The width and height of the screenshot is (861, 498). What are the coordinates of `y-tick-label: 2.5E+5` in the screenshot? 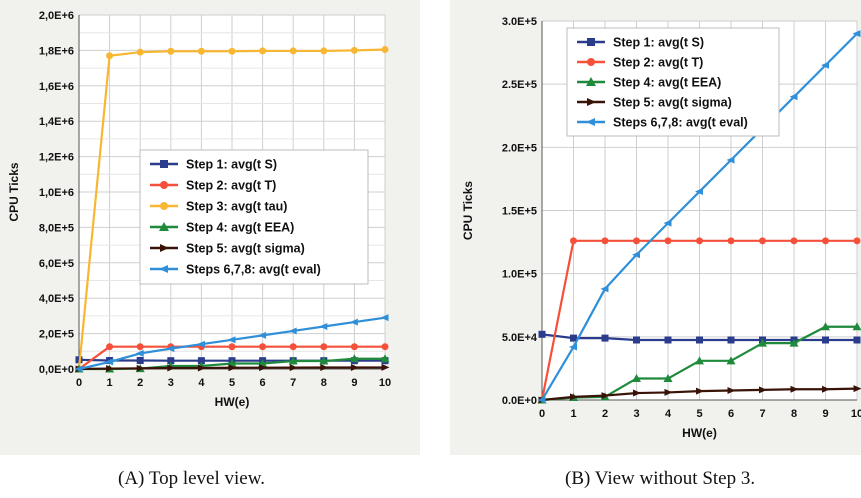 It's located at (519, 85).